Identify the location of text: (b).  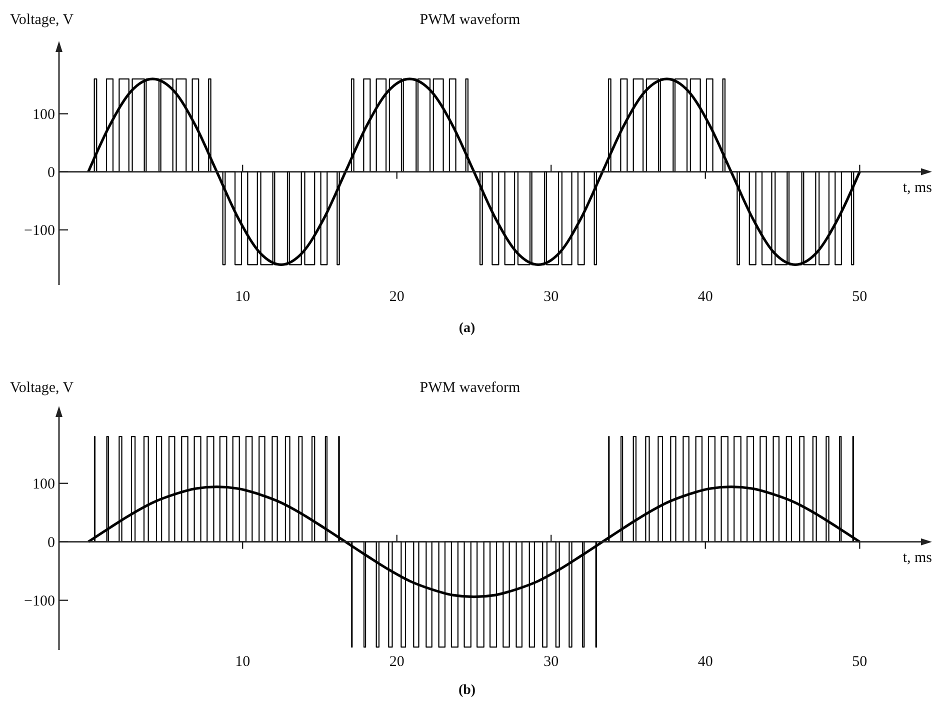
(467, 690).